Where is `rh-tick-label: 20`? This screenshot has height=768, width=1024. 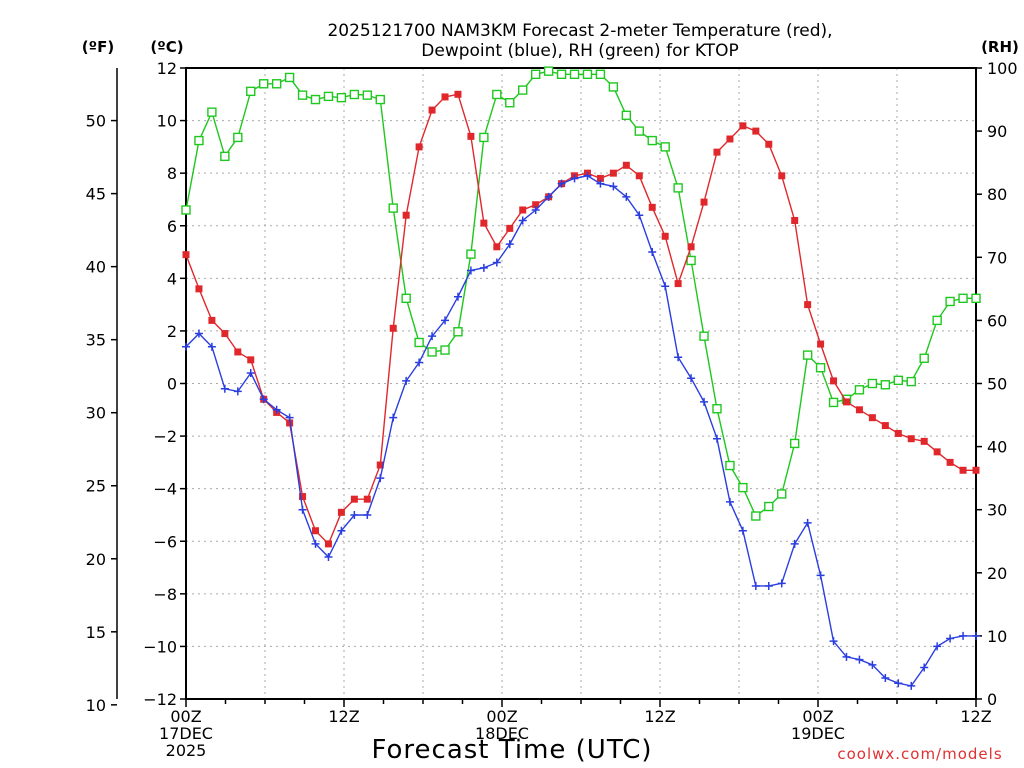 rh-tick-label: 20 is located at coordinates (997, 573).